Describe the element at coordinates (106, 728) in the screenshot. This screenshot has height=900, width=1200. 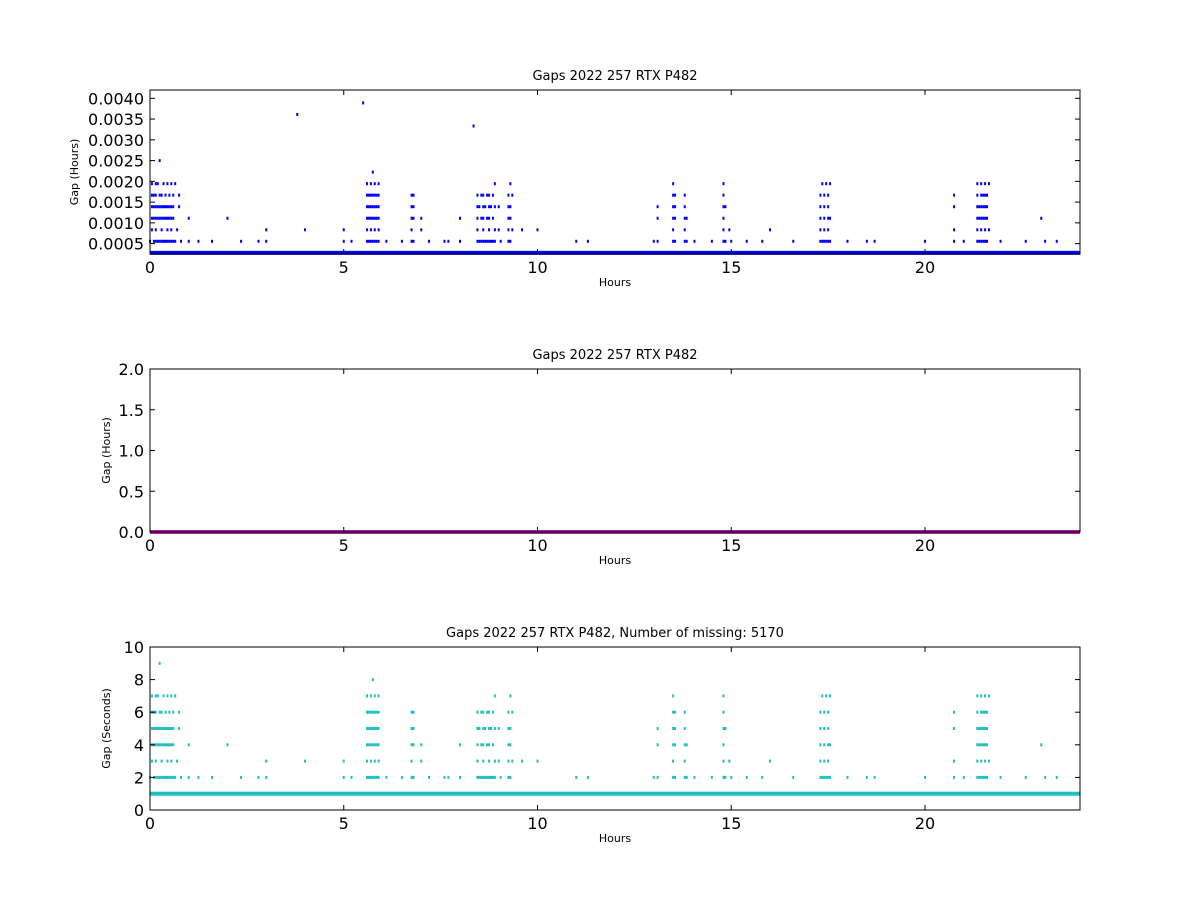
I see `y-axis-label: Gap (Seconds)` at that location.